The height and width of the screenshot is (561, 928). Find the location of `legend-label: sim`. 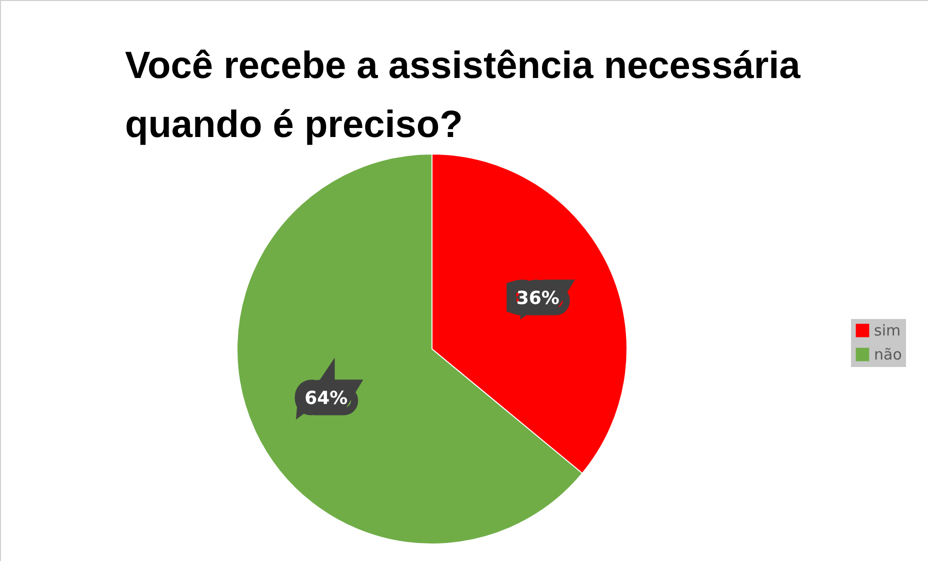

legend-label: sim is located at coordinates (887, 331).